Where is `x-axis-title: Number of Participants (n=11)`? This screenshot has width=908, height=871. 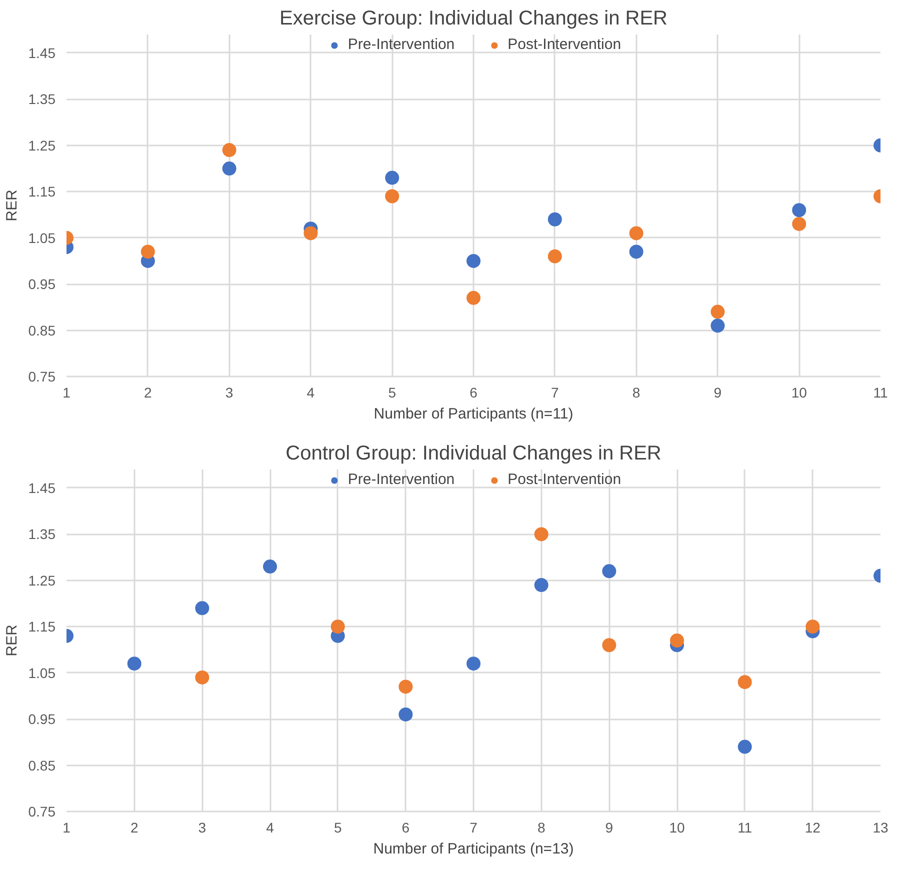 x-axis-title: Number of Participants (n=11) is located at coordinates (474, 414).